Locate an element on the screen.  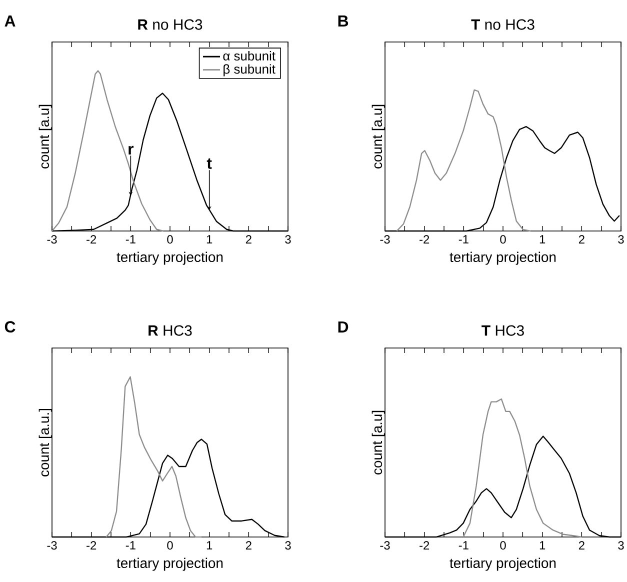
text: A is located at coordinates (10, 20).